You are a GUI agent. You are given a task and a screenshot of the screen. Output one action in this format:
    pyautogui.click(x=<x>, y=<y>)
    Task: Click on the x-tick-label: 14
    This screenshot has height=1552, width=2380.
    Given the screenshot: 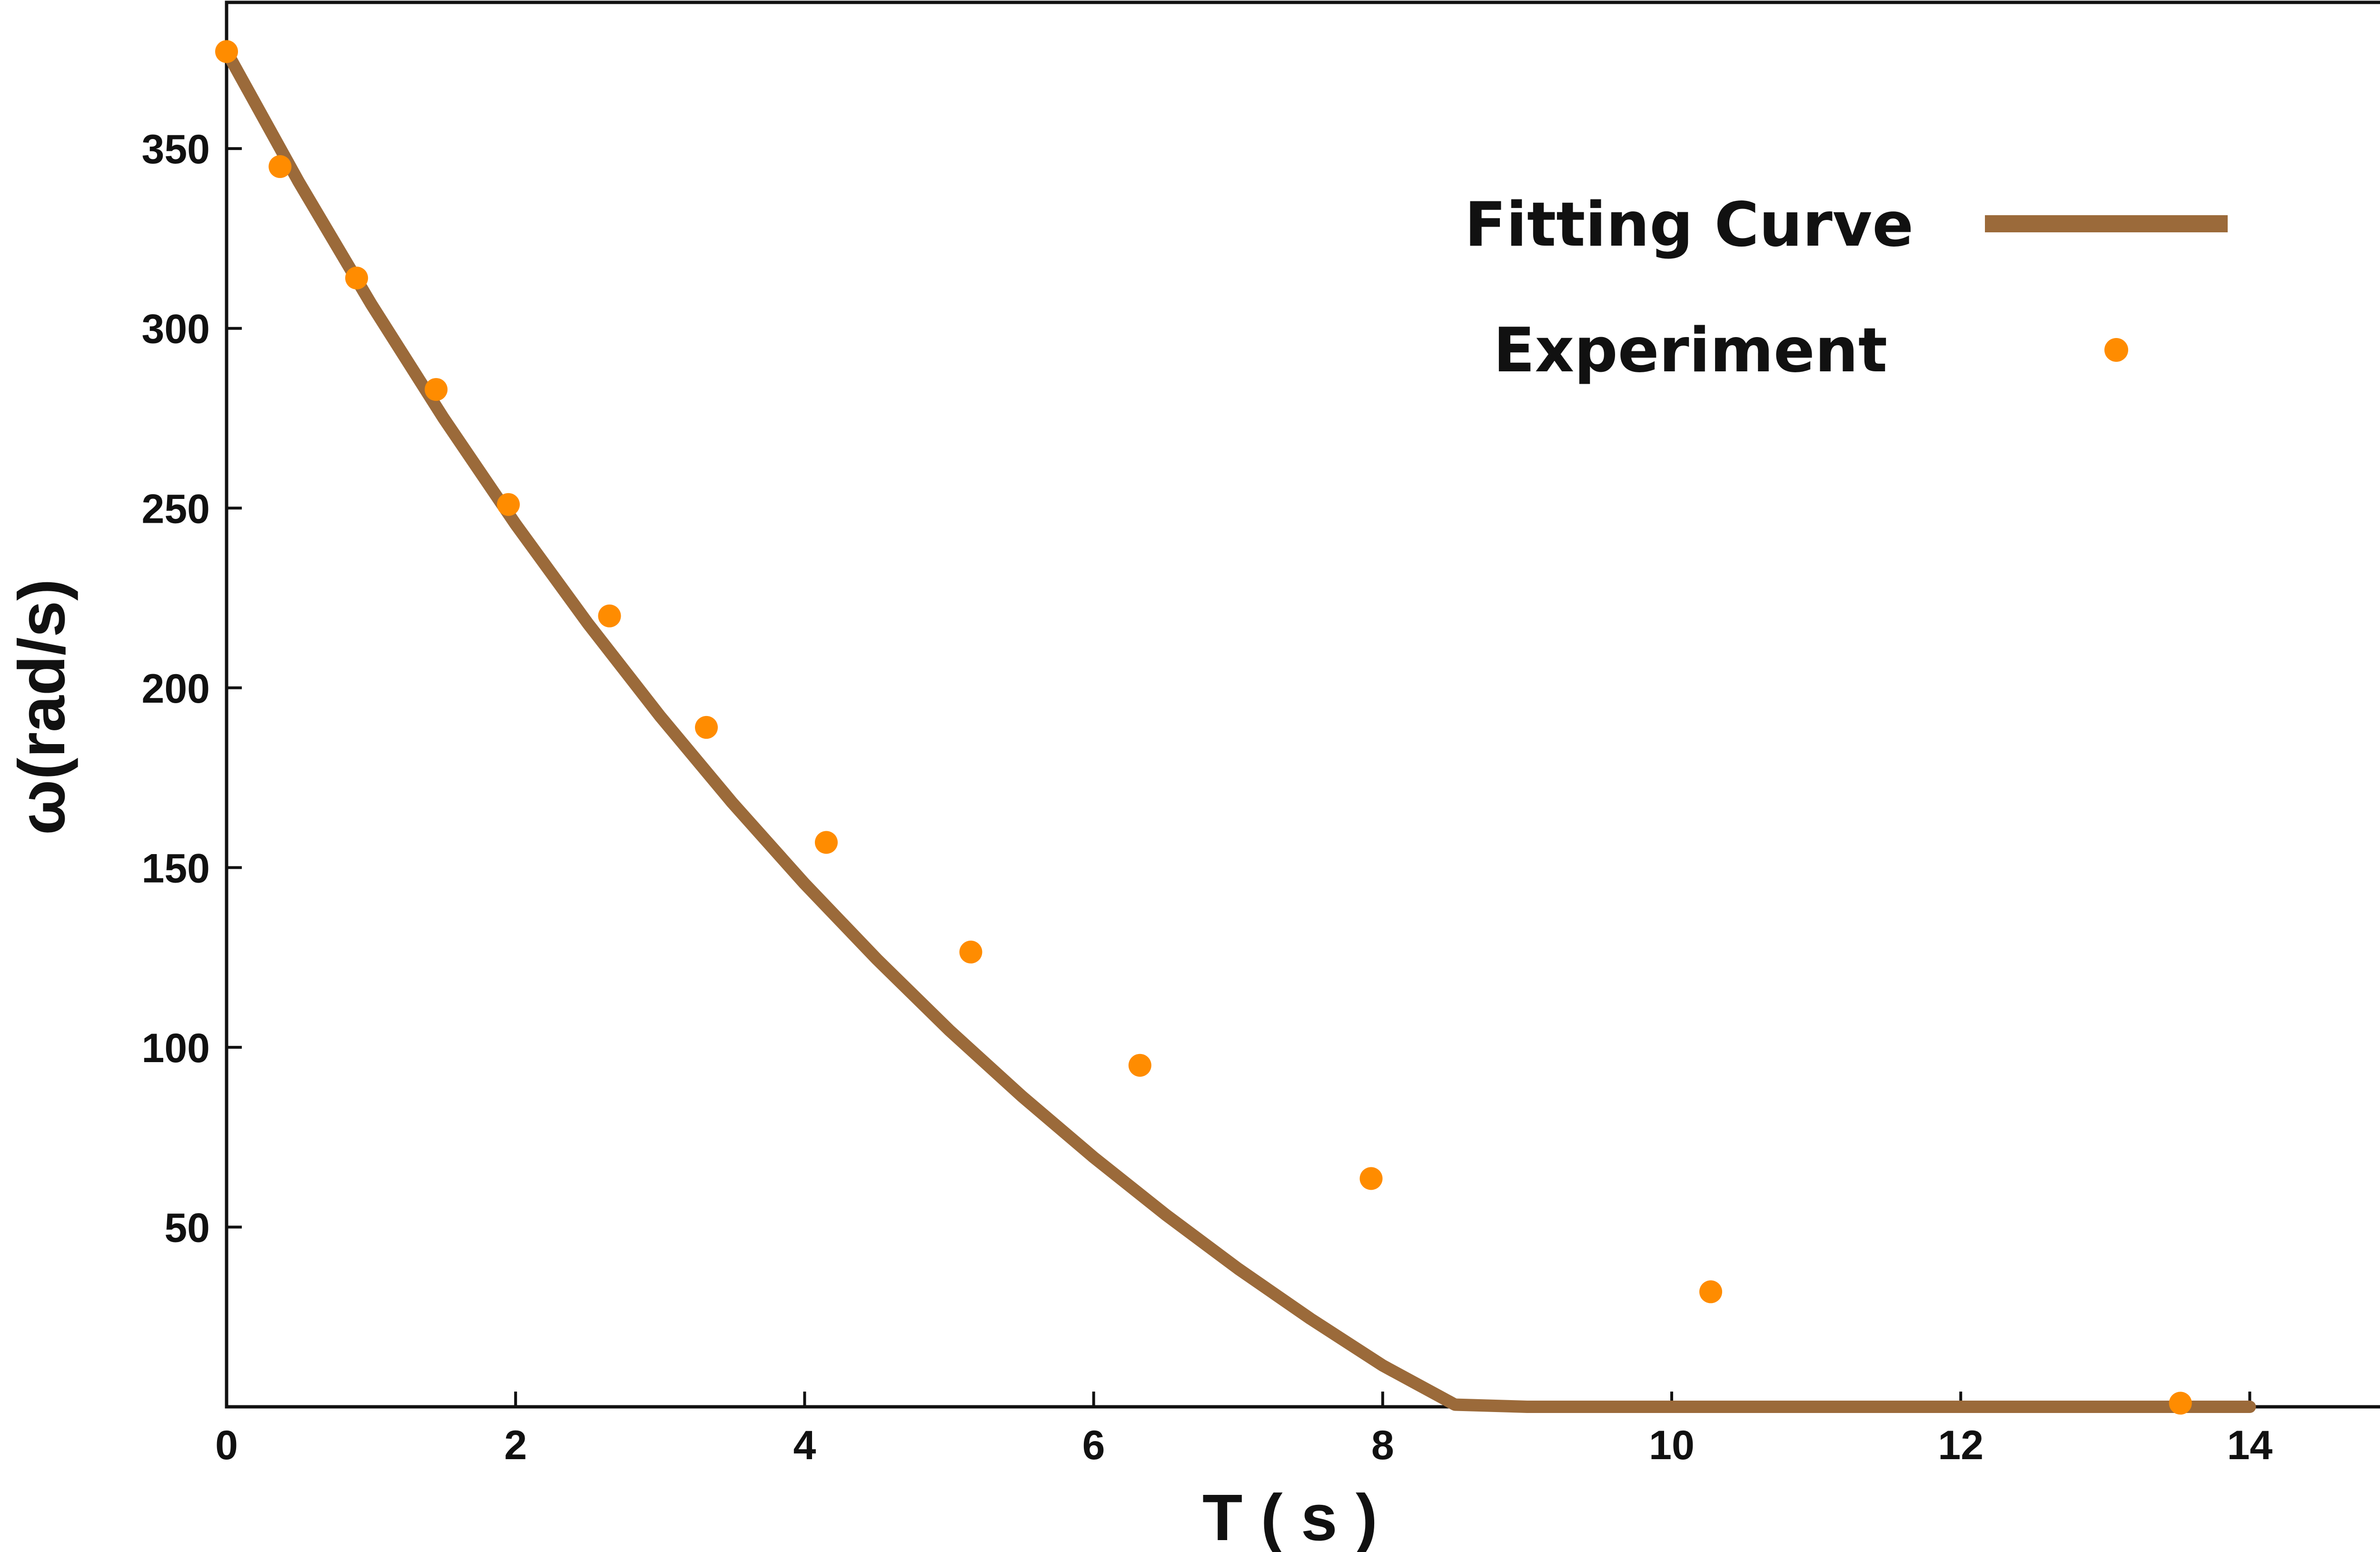 What is the action you would take?
    pyautogui.click(x=2250, y=1446)
    